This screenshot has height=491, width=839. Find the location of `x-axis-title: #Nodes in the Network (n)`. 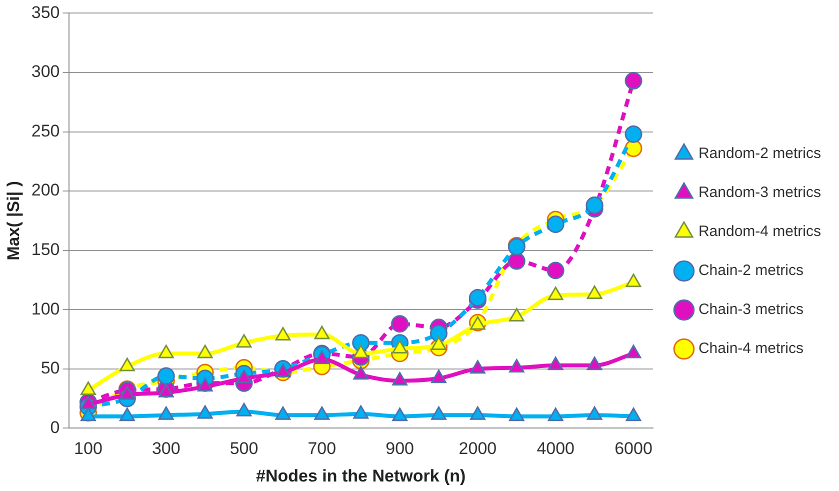

x-axis-title: #Nodes in the Network (n) is located at coordinates (361, 476).